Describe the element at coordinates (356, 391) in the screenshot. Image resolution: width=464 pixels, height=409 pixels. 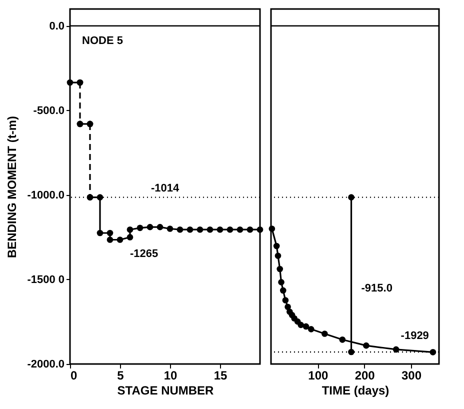
I see `x-axis-title: TIME (days)` at that location.